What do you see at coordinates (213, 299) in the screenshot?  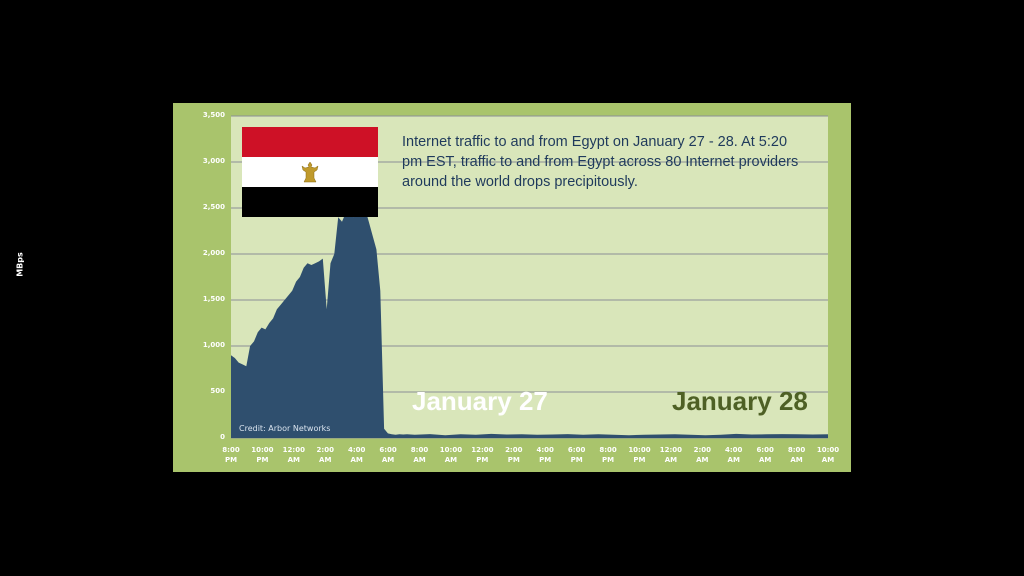 I see `y-tick-label: 1,500` at bounding box center [213, 299].